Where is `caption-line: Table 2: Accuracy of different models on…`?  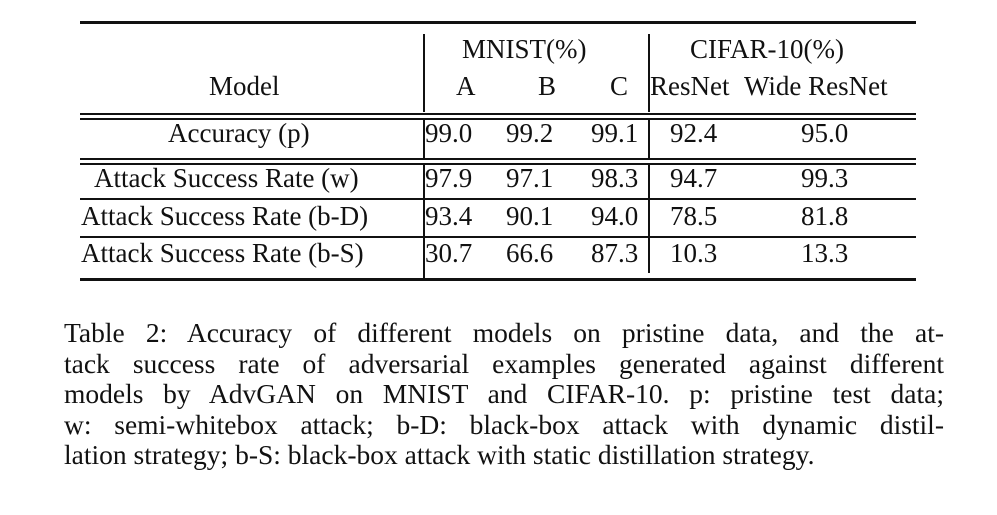
caption-line: Table 2: Accuracy of different models on… is located at coordinates (504, 332).